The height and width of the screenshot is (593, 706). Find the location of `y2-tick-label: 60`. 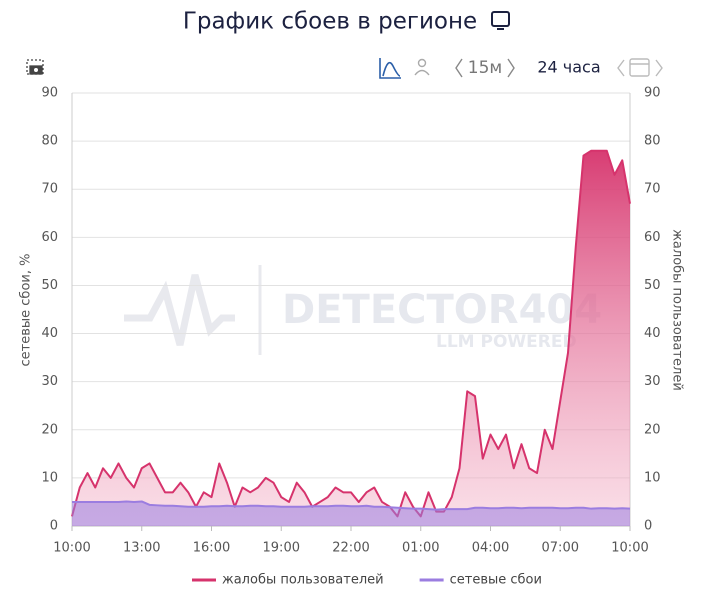

y2-tick-label: 60 is located at coordinates (652, 237).